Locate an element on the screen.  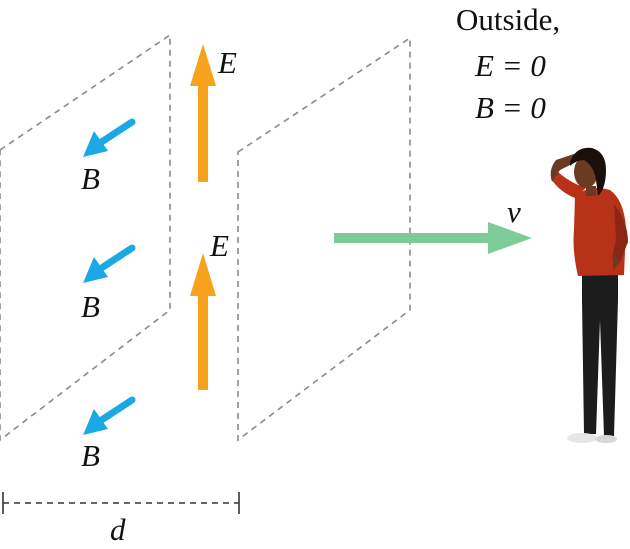
e-arrow-upper is located at coordinates (203, 113).